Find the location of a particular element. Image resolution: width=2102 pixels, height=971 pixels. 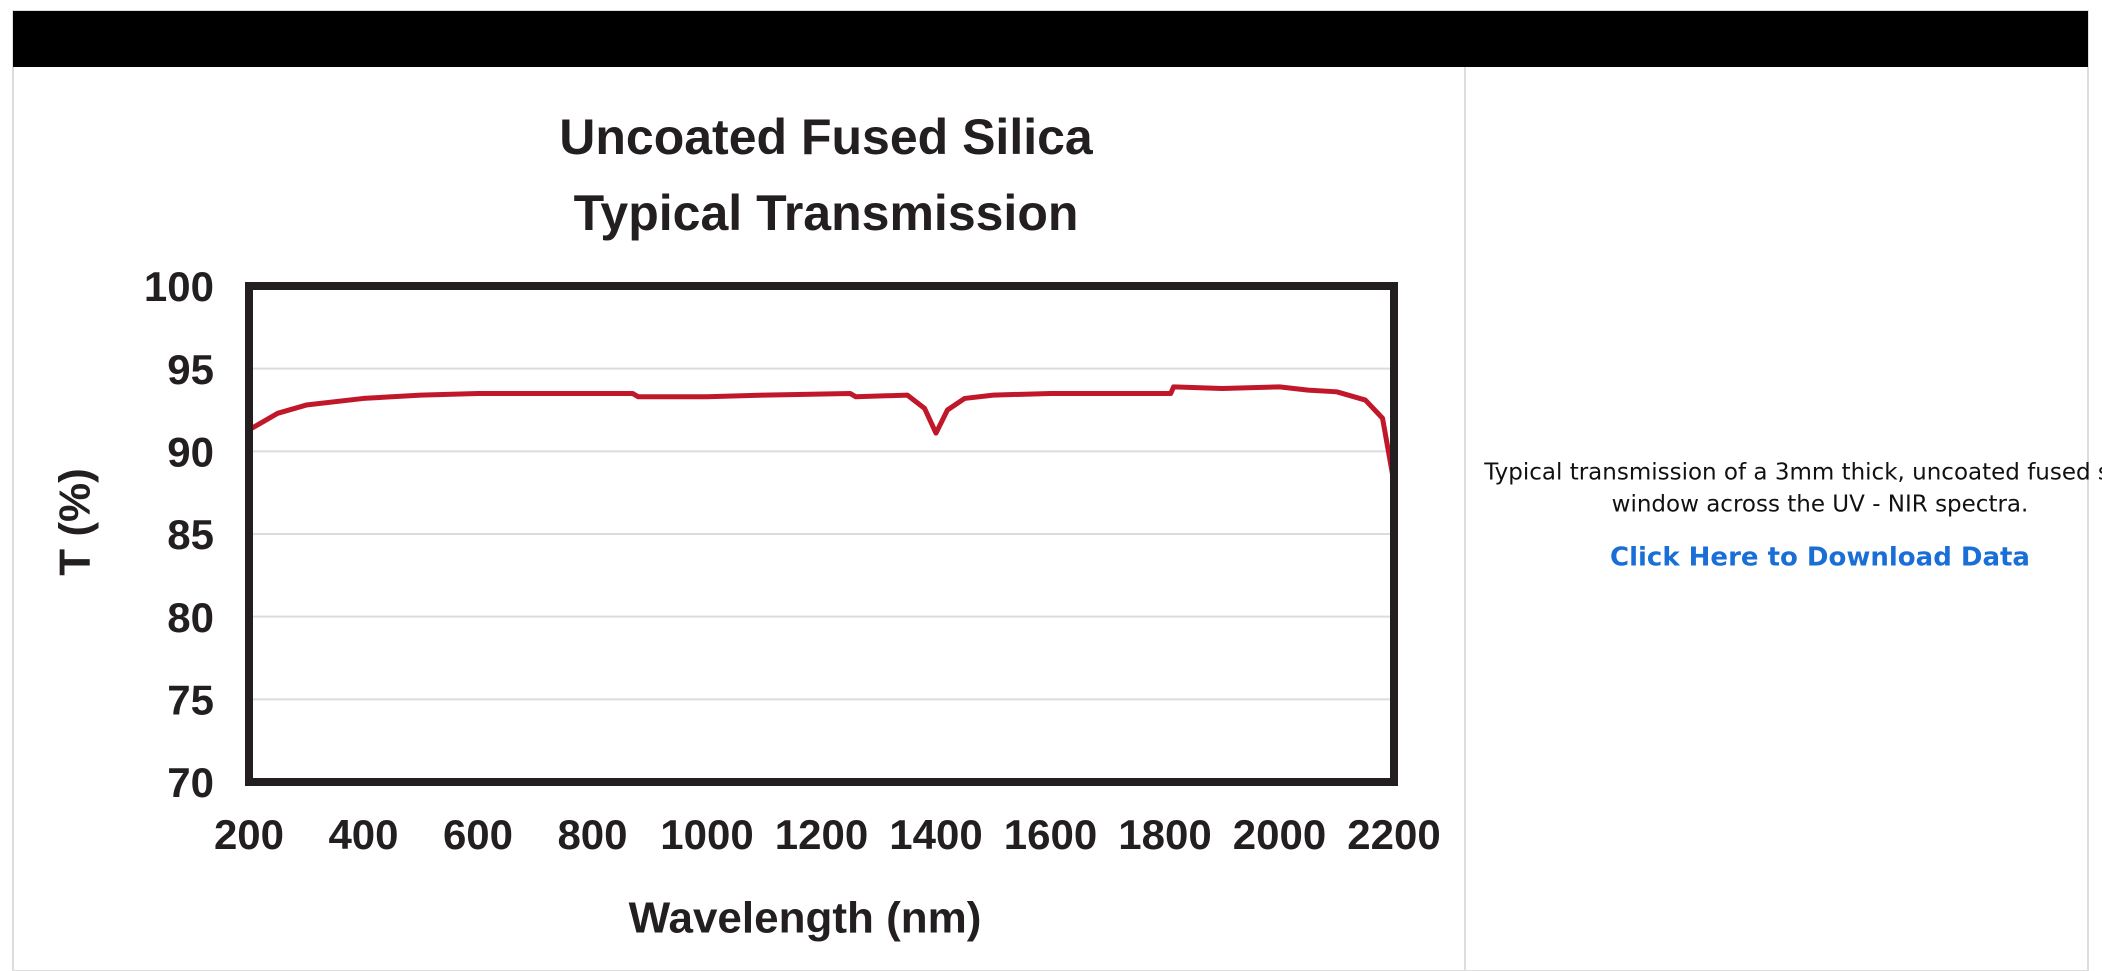

x-tick-label: 600 is located at coordinates (478, 834).